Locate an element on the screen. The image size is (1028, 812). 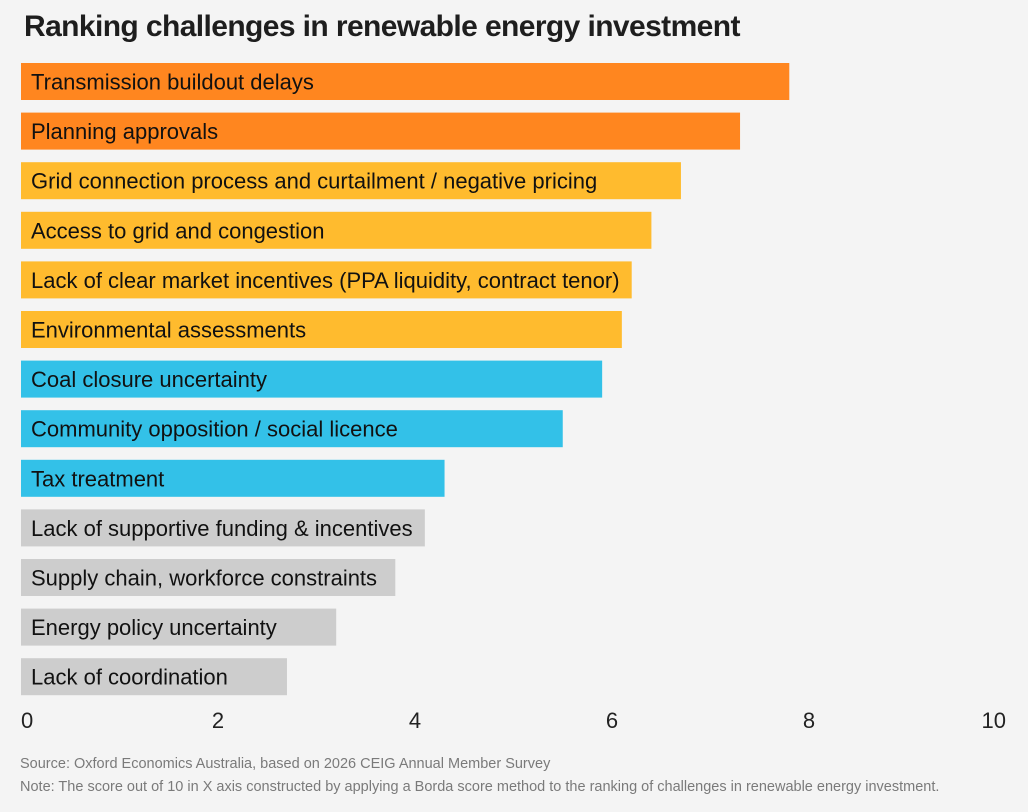
bar-label-11: Energy policy uncertainty is located at coordinates (154, 627).